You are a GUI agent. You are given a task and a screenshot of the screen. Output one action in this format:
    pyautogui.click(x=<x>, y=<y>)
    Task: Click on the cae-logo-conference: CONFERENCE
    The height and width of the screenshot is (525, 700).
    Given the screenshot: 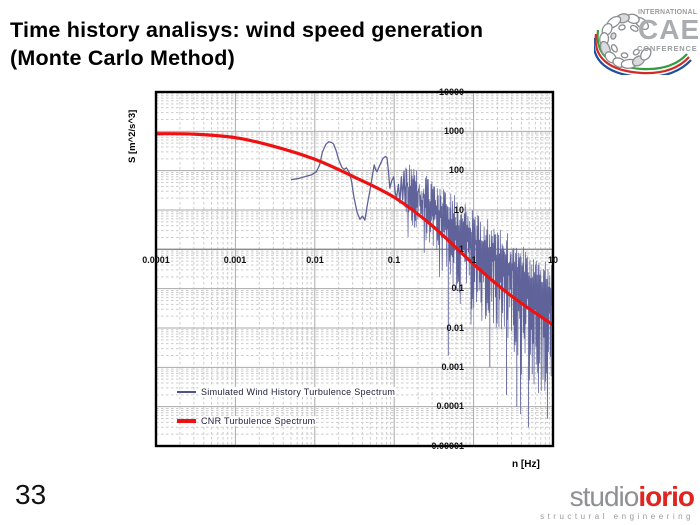 What is the action you would take?
    pyautogui.click(x=667, y=48)
    